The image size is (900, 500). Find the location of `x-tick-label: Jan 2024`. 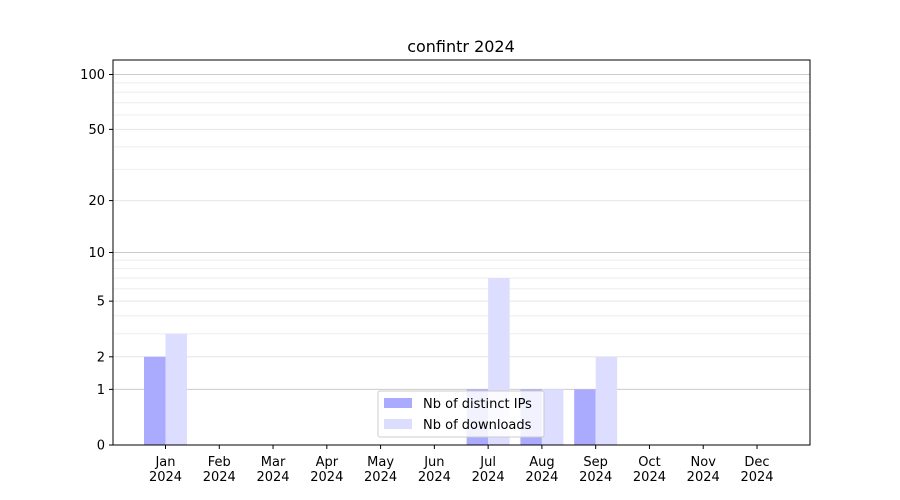

x-tick-label: Jan 2024 is located at coordinates (165, 470).